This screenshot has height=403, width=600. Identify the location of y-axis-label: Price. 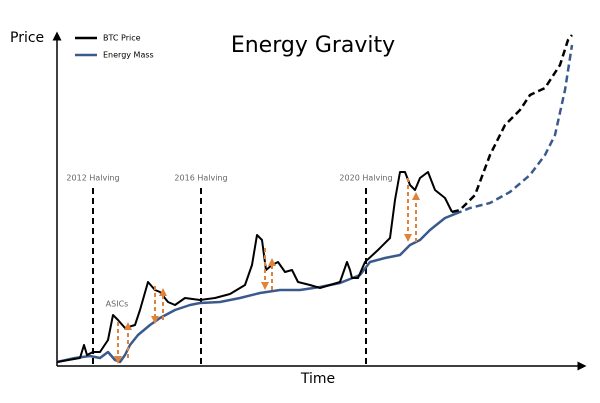
(27, 38).